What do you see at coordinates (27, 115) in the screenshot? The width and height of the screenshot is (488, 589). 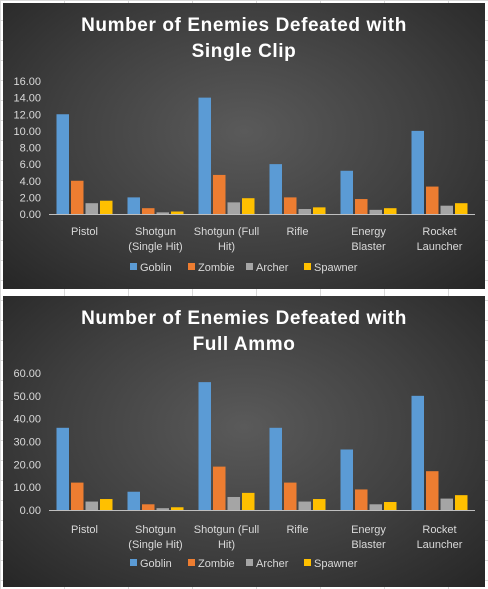 I see `y-tick-label: 12.00` at bounding box center [27, 115].